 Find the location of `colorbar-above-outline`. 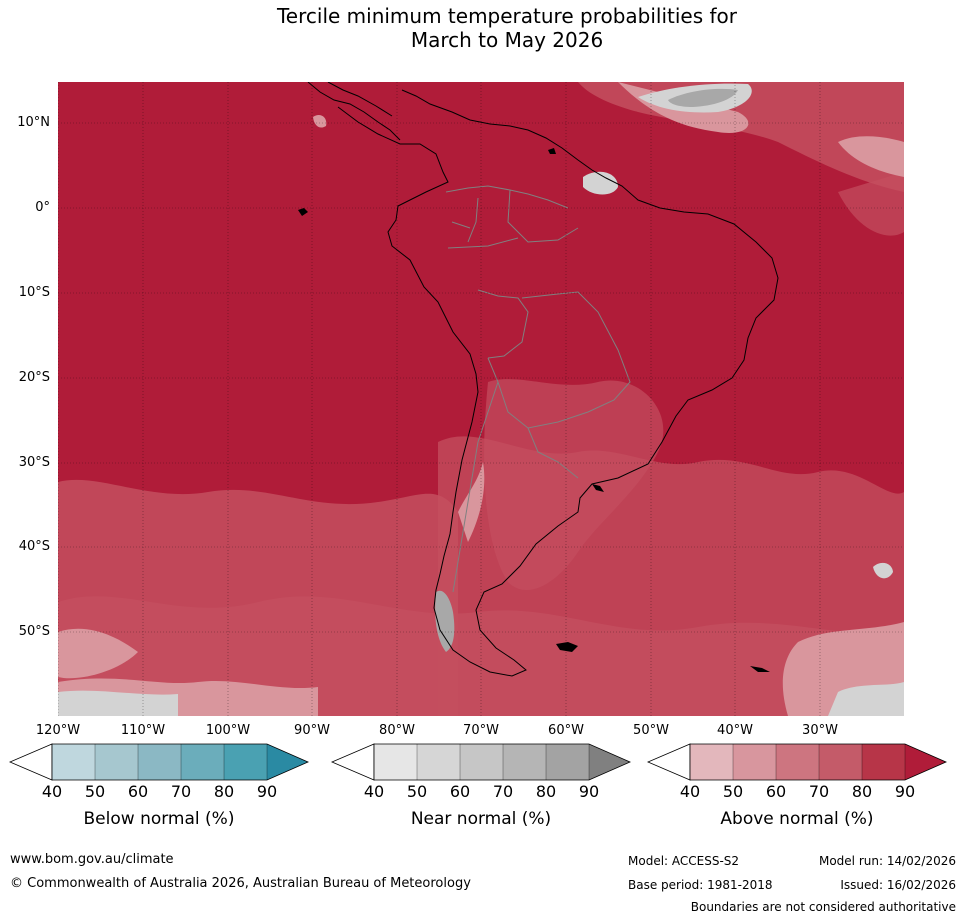

colorbar-above-outline is located at coordinates (818, 762).